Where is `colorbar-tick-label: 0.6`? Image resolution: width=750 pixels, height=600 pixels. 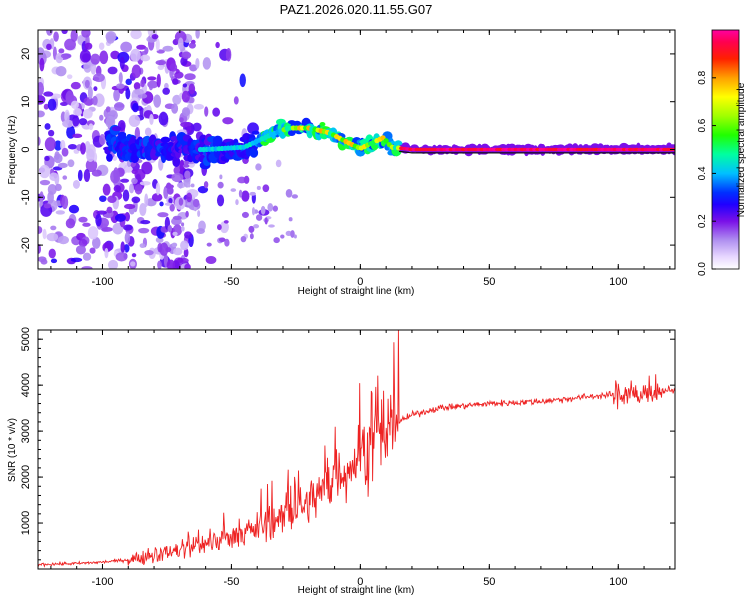 colorbar-tick-label: 0.6 is located at coordinates (702, 125).